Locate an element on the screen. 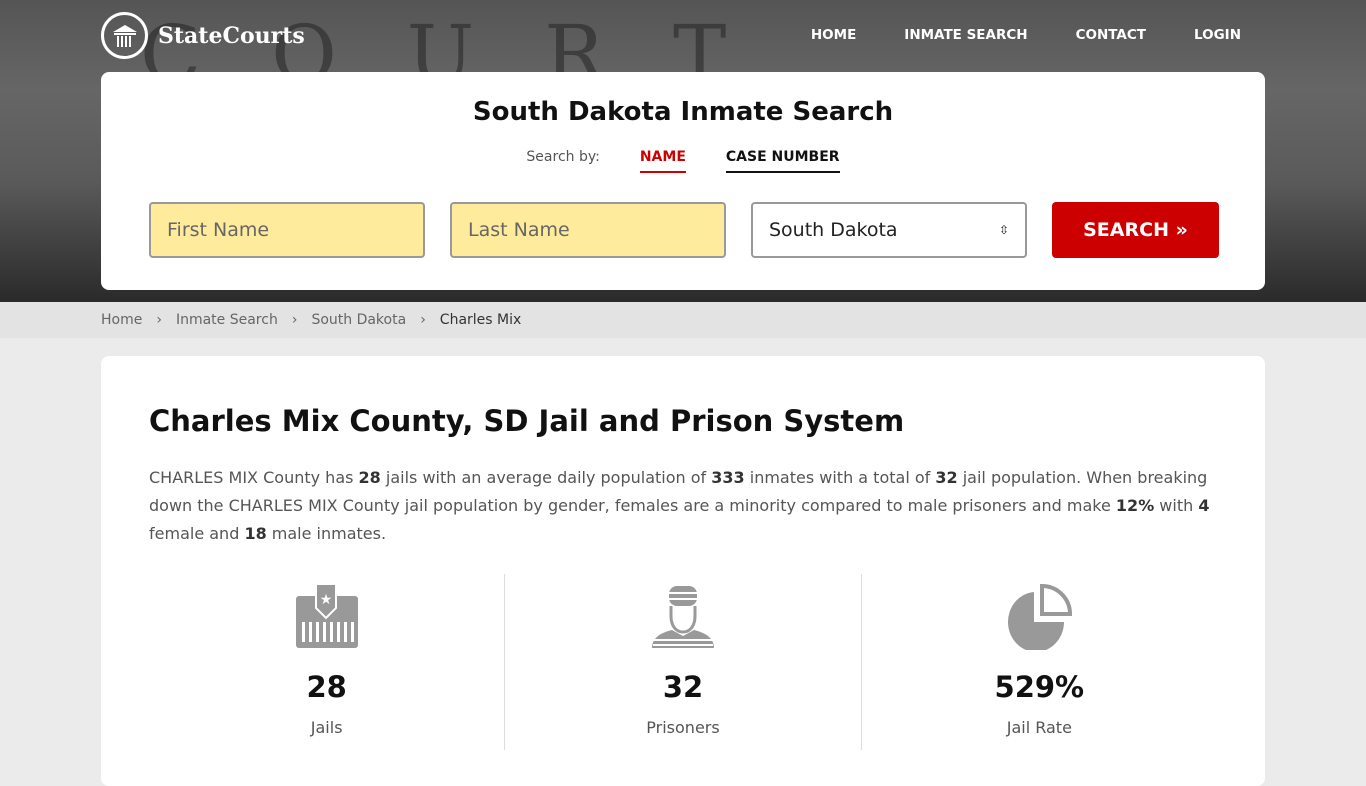 The image size is (1366, 786). nav-login: LOGIN is located at coordinates (1217, 35).